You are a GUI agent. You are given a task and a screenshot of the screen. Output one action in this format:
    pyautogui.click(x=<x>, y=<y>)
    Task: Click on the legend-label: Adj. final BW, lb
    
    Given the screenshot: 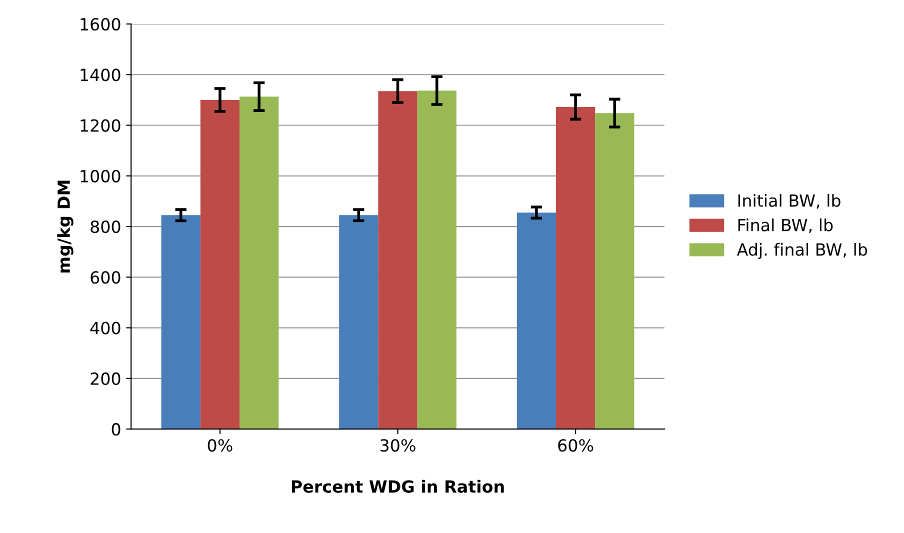 What is the action you would take?
    pyautogui.click(x=802, y=251)
    